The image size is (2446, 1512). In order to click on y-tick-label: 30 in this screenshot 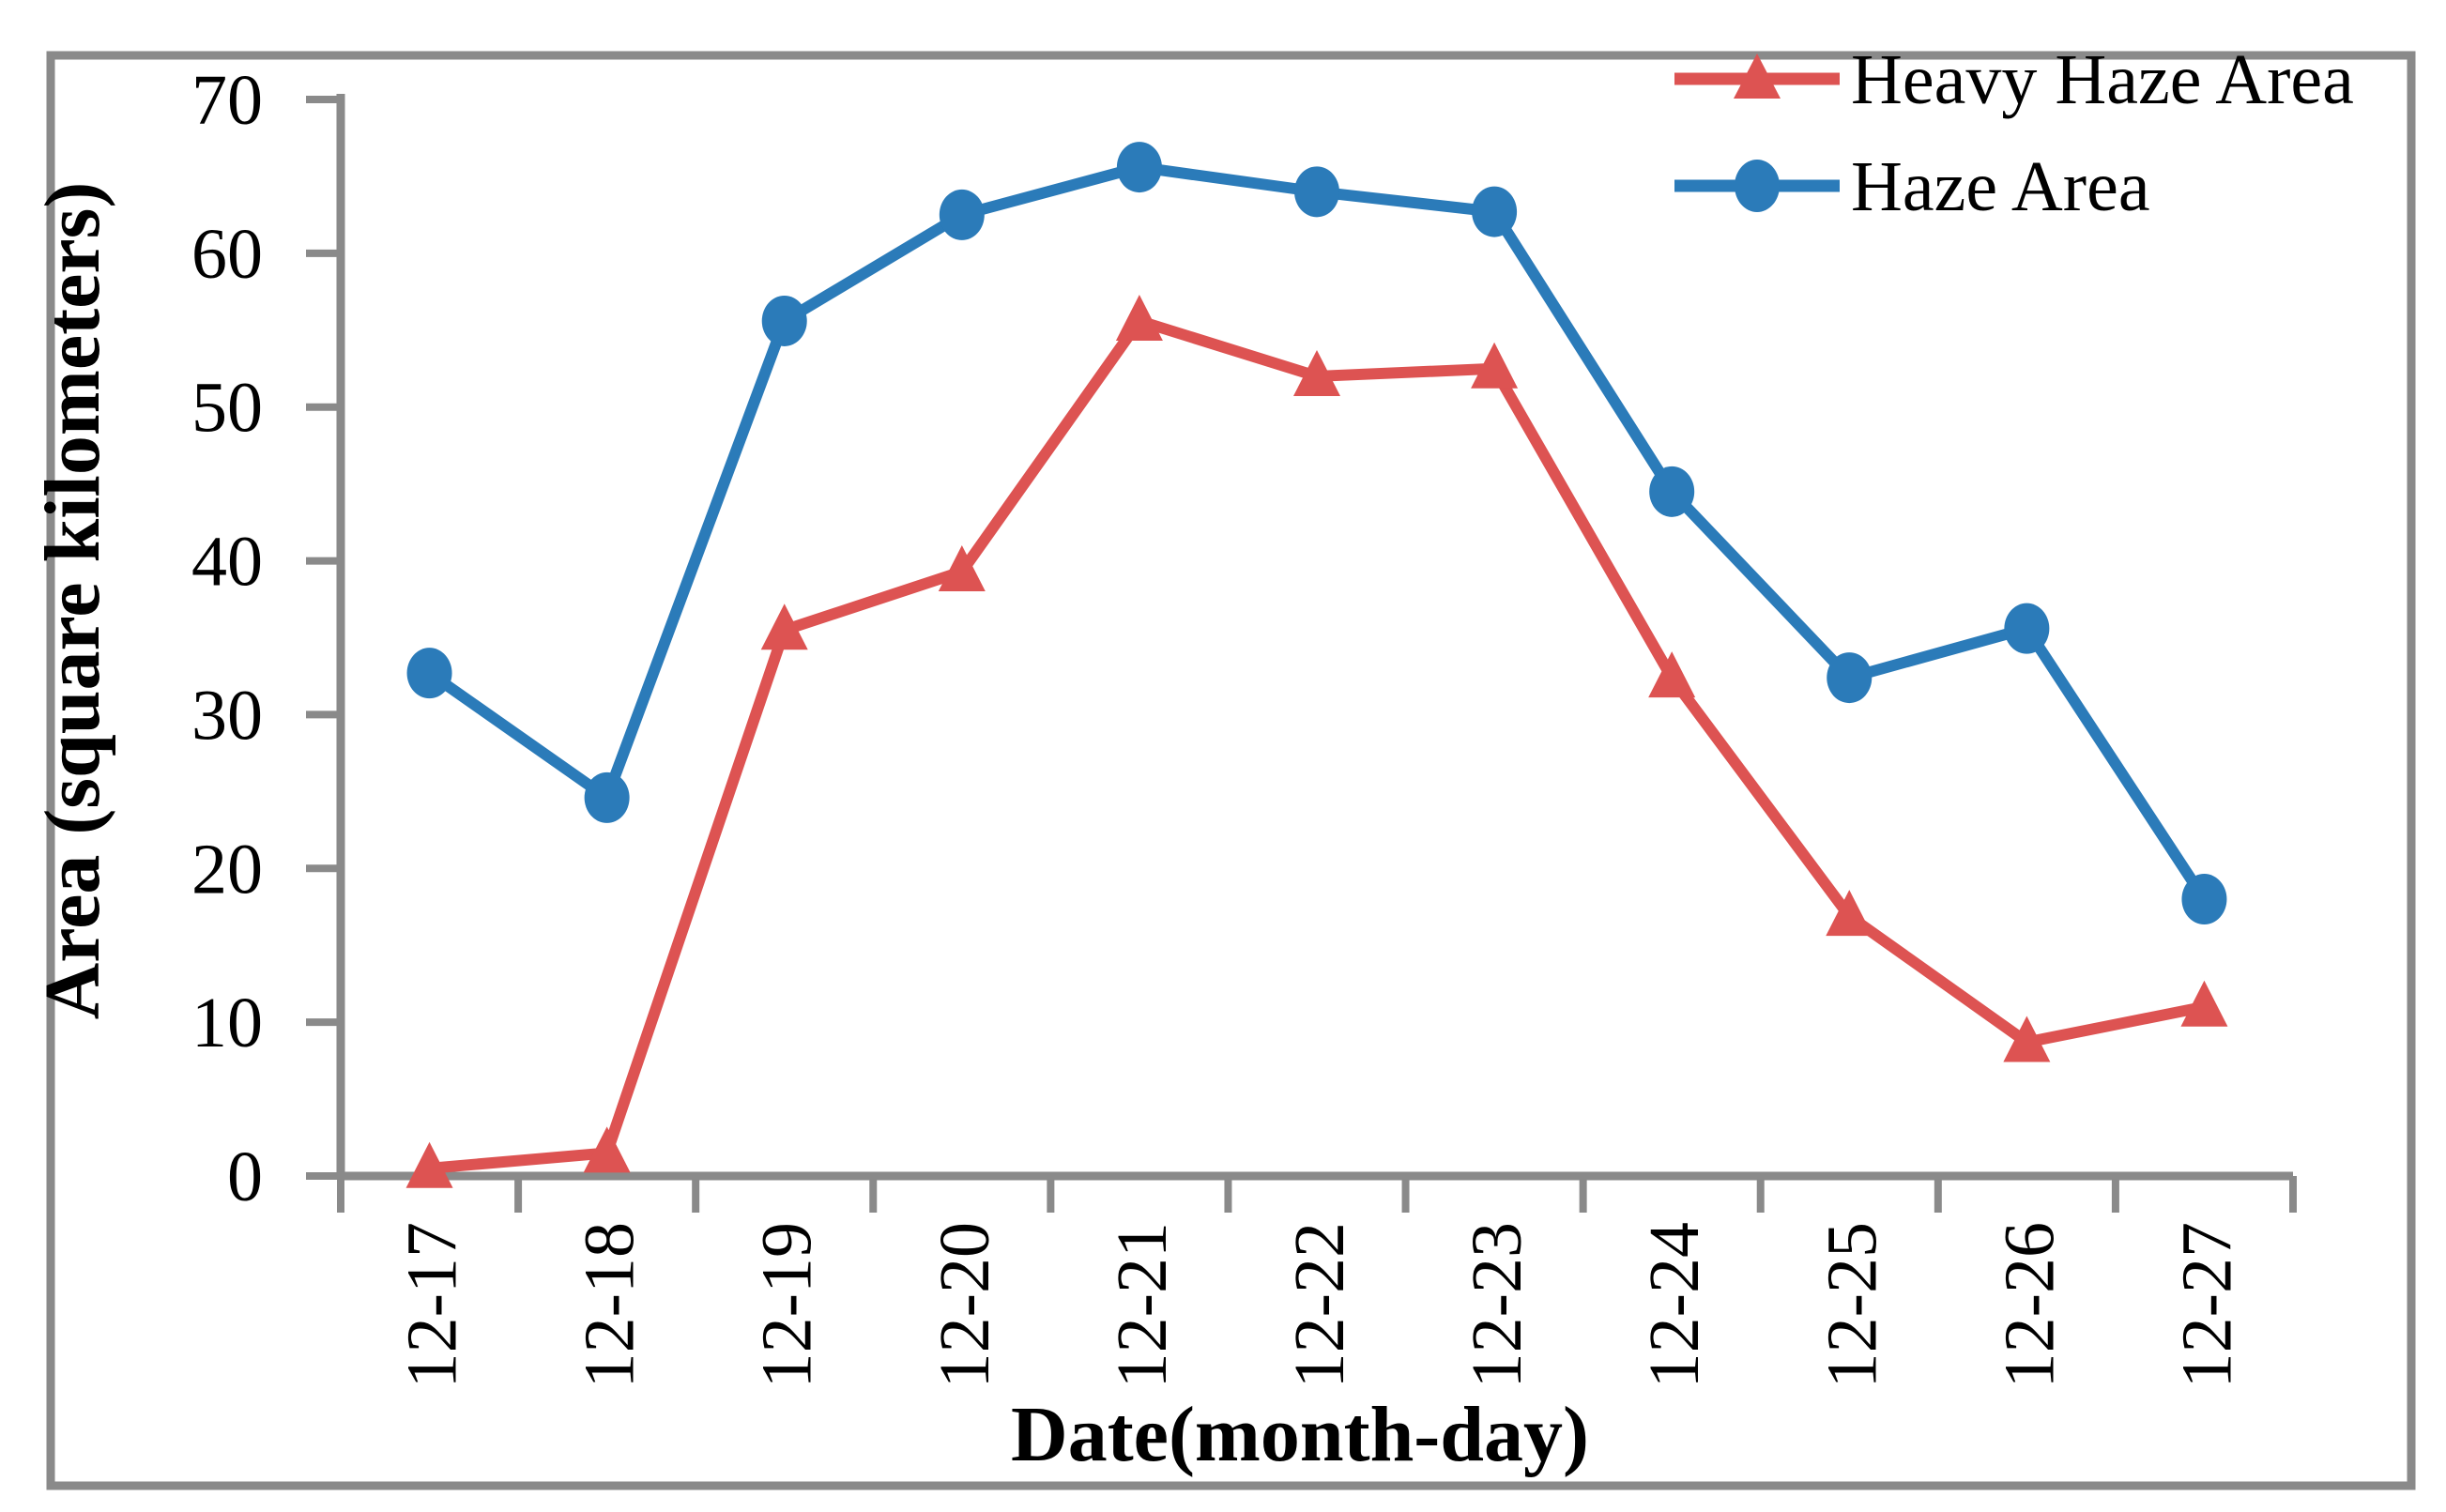, I will do `click(227, 715)`.